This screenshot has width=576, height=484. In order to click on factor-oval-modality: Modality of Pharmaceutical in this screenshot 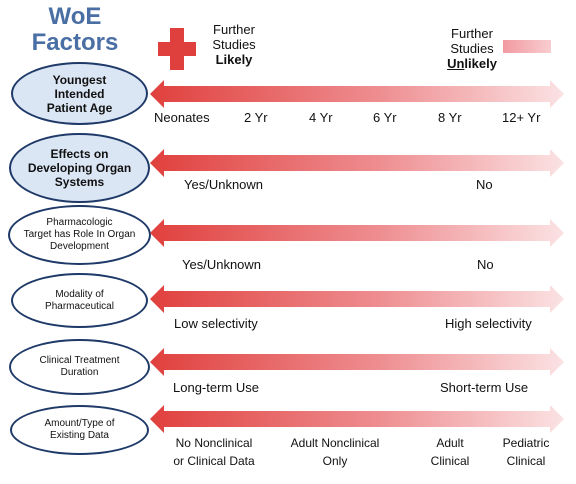, I will do `click(79, 300)`.